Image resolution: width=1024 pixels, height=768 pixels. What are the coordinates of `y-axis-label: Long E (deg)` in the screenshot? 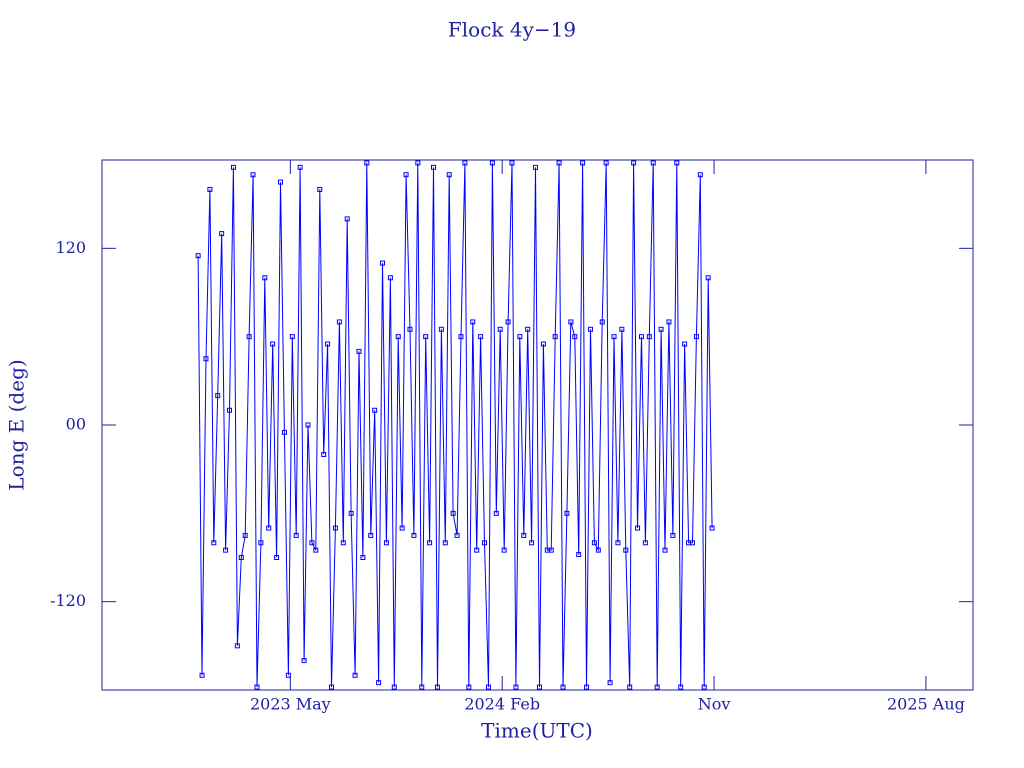 It's located at (17, 424).